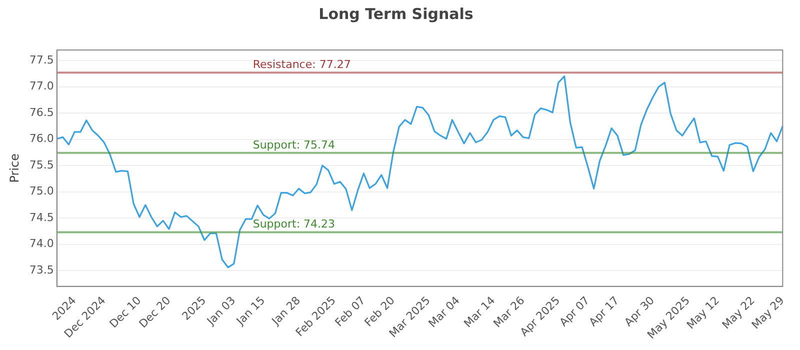  I want to click on y-tick-label: 73.5, so click(41, 269).